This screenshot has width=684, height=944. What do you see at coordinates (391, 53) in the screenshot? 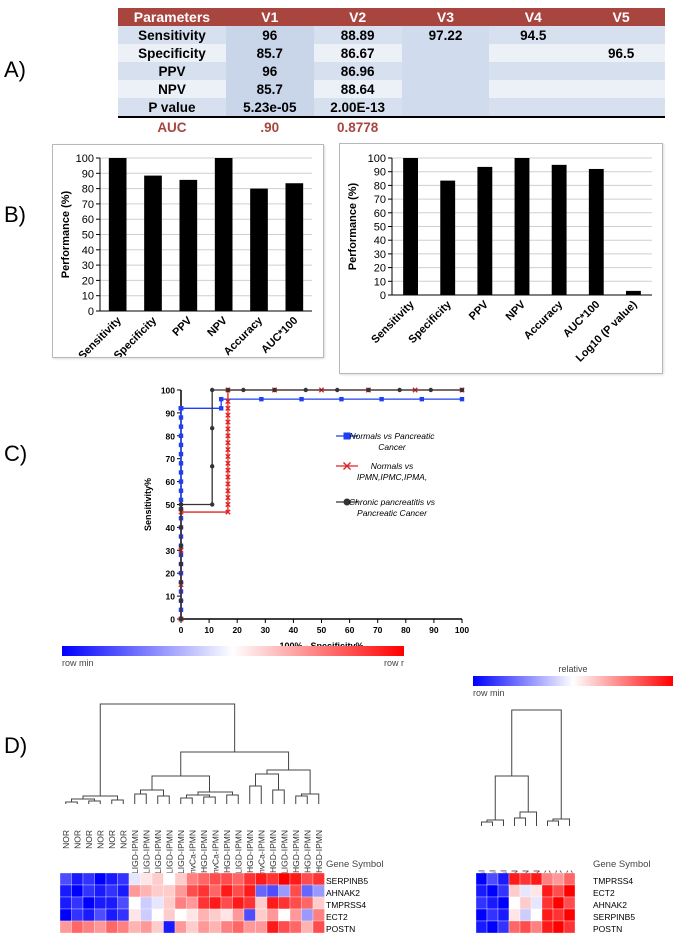
I see `table-row: Specificity 85.7 86.67 96.5` at bounding box center [391, 53].